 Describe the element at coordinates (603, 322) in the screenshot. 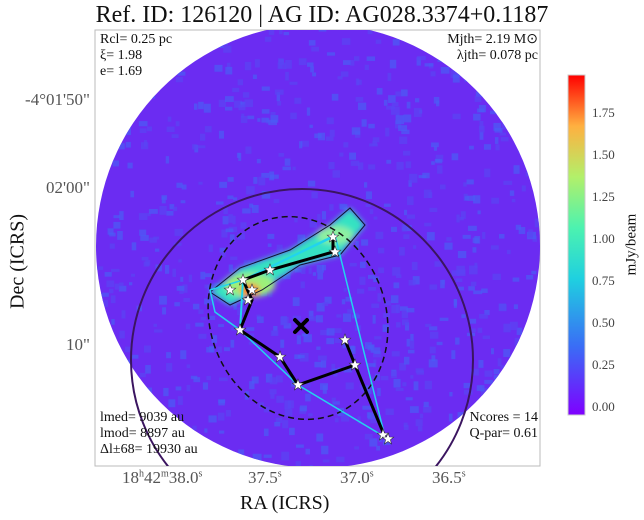

I see `colorbar-tick: 0.50` at that location.